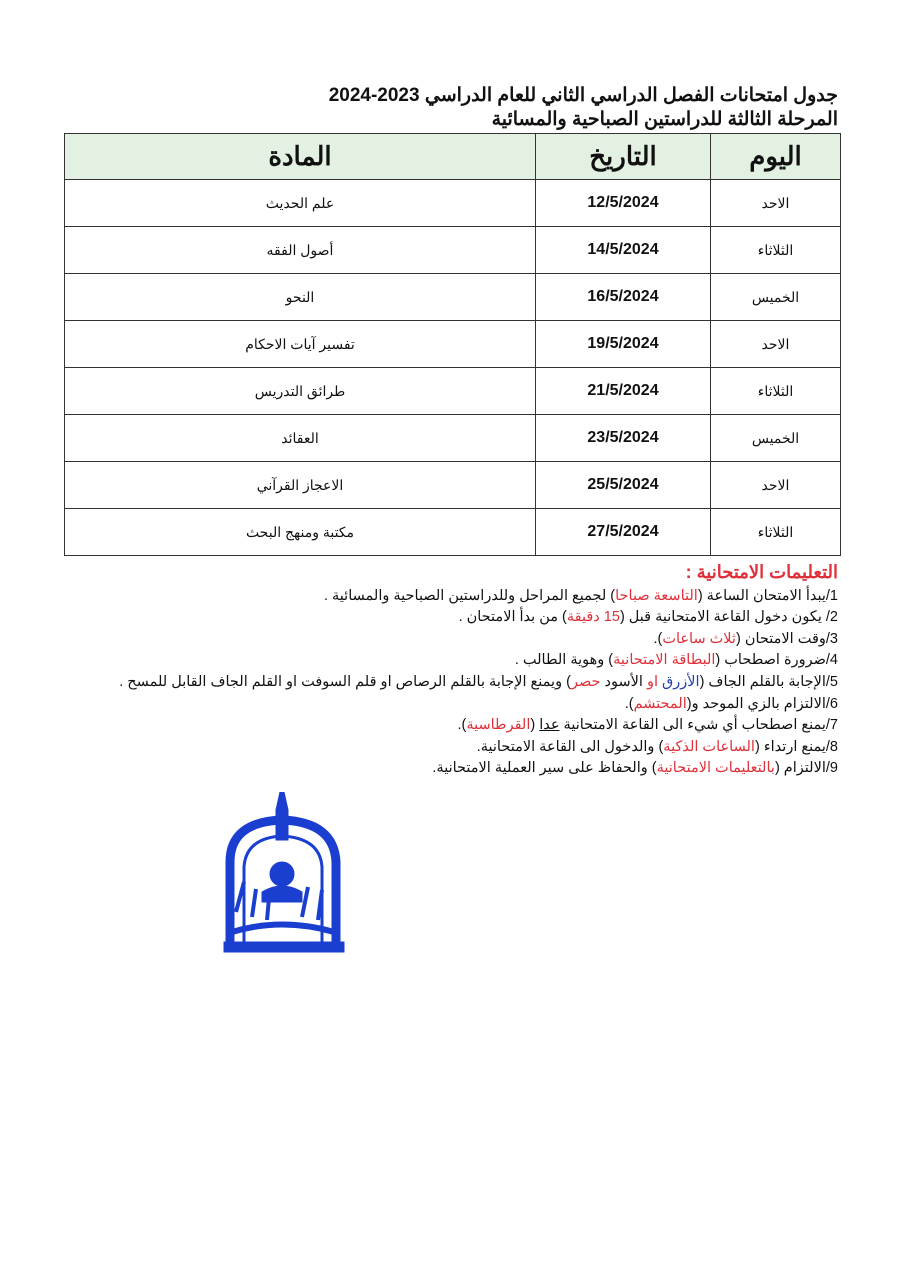 The image size is (900, 1280). I want to click on instruction-text: 6/الالتزام بالزي الموحد و(, so click(762, 703).